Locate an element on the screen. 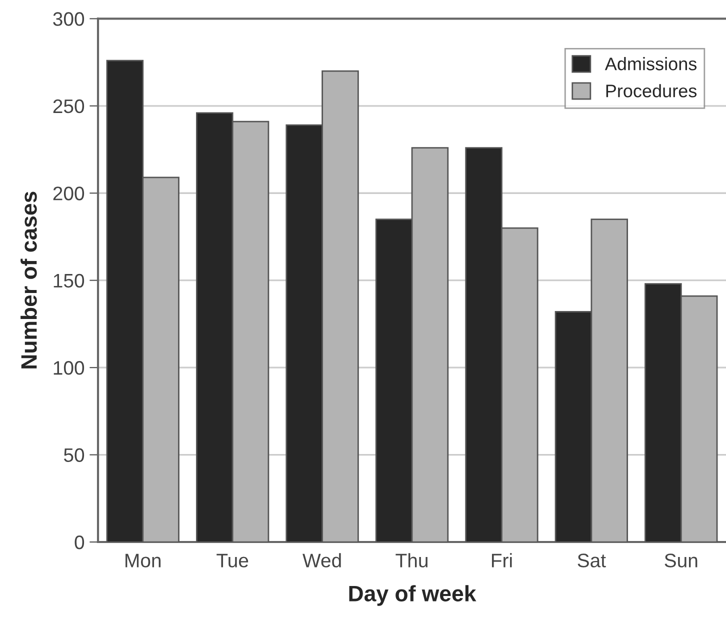  x-tick-label: Wed is located at coordinates (321, 560).